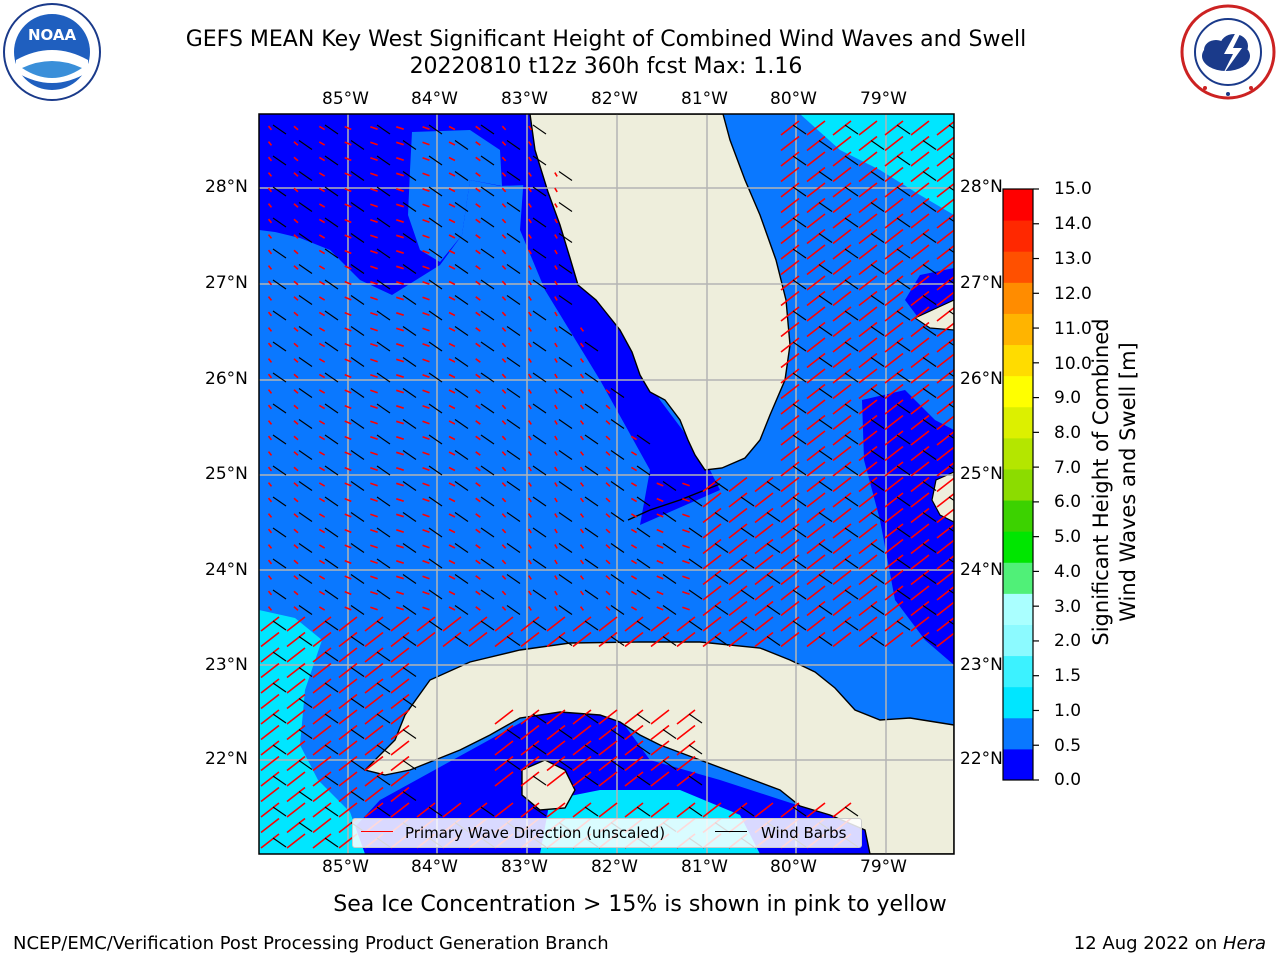 This screenshot has height=960, width=1280. I want to click on lat-tick-right: 28°N, so click(981, 187).